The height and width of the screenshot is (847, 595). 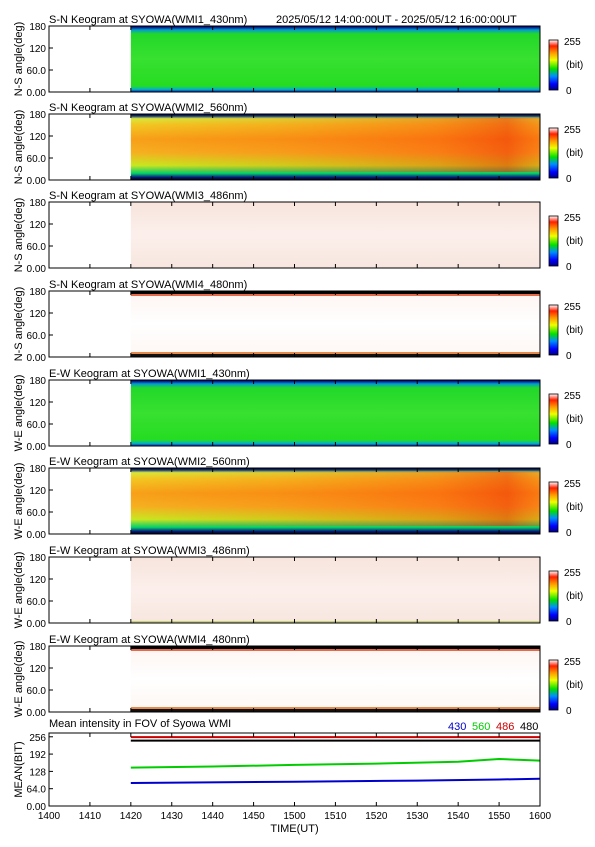 I want to click on x-tick-label: 1500, so click(x=294, y=816).